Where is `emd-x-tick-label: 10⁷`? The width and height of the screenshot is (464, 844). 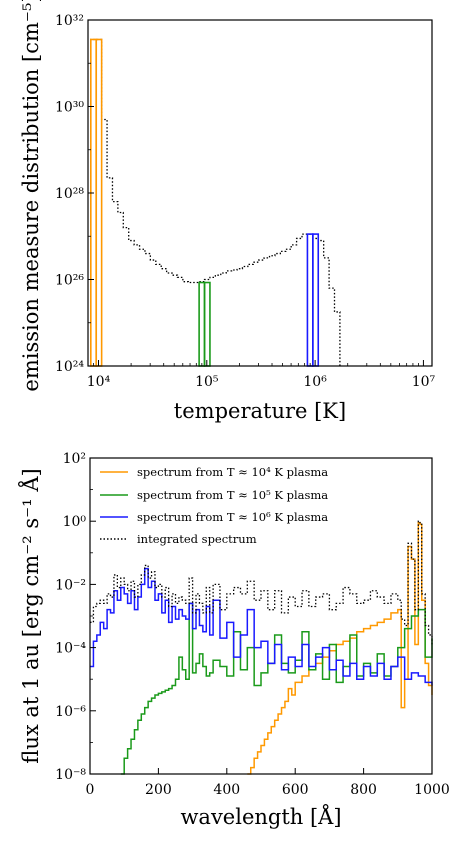 emd-x-tick-label: 10⁷ is located at coordinates (424, 382).